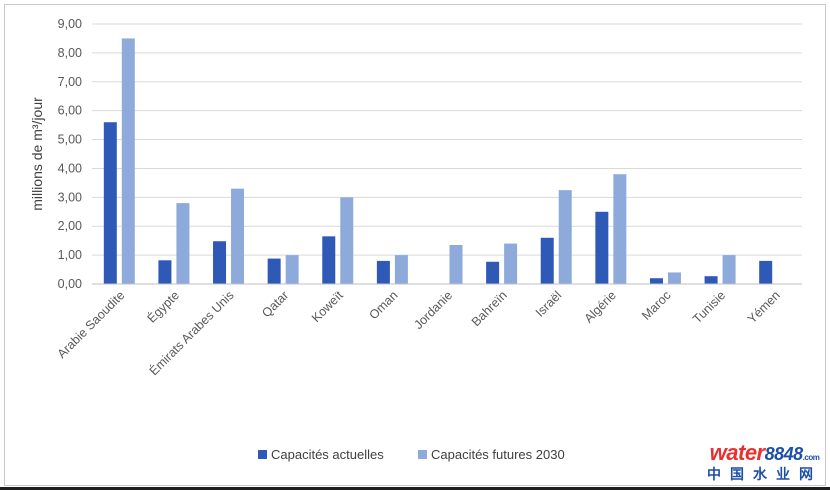 This screenshot has width=830, height=490. I want to click on y-axis-label: millions de m³/jour, so click(37, 154).